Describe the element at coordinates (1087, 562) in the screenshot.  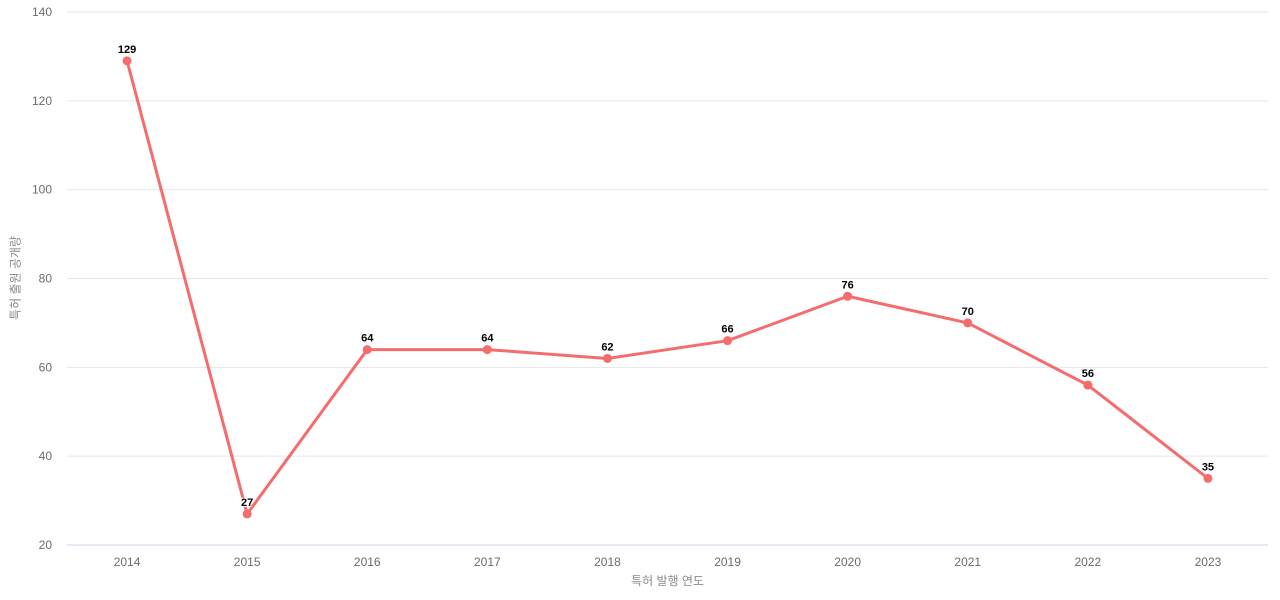
I see `x-tick-label: 2022` at that location.